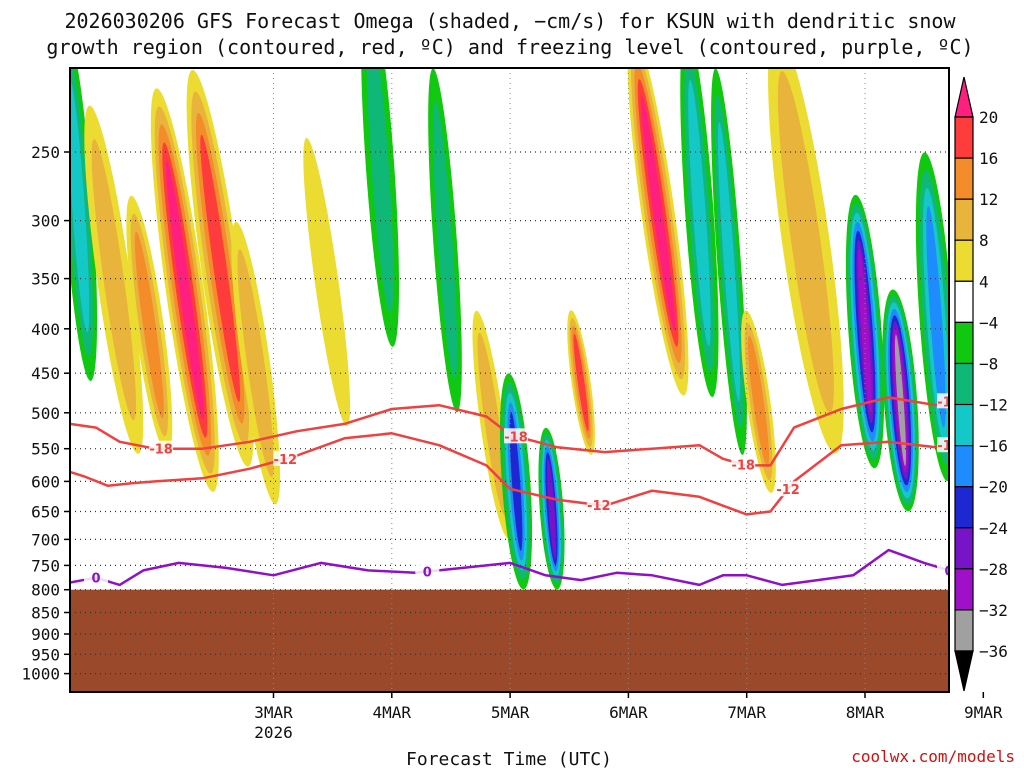 The image size is (1024, 768). I want to click on y-tick-label: 400, so click(45, 329).